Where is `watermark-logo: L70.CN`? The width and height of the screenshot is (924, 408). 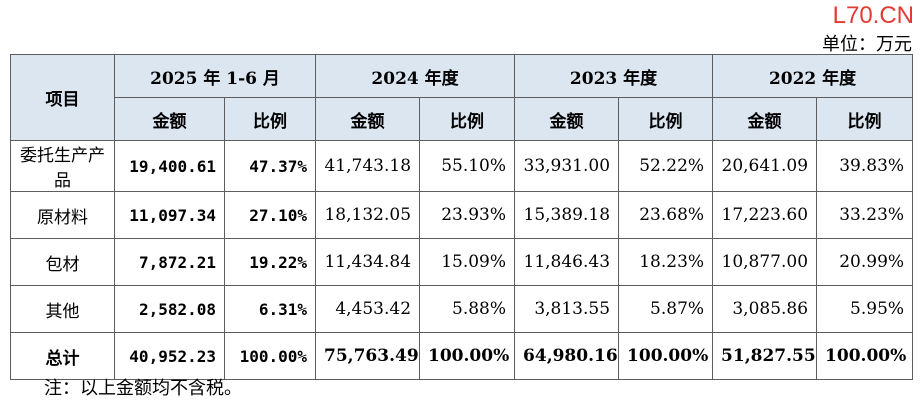
watermark-logo: L70.CN is located at coordinates (873, 15).